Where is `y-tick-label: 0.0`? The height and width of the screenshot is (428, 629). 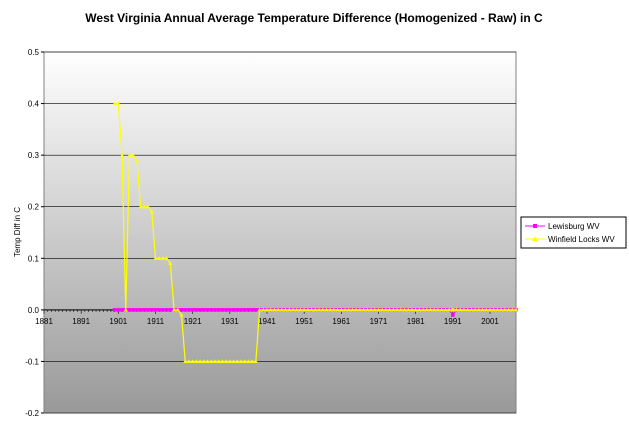
y-tick-label: 0.0 is located at coordinates (34, 310).